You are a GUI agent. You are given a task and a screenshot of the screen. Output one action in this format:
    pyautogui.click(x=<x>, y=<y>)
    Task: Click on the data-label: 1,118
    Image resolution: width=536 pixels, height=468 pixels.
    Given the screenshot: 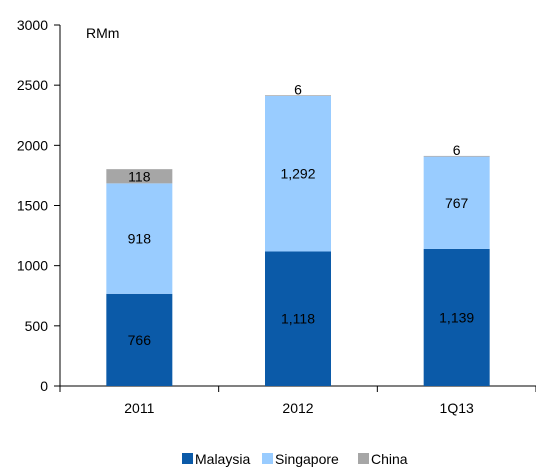 What is the action you would take?
    pyautogui.click(x=298, y=319)
    